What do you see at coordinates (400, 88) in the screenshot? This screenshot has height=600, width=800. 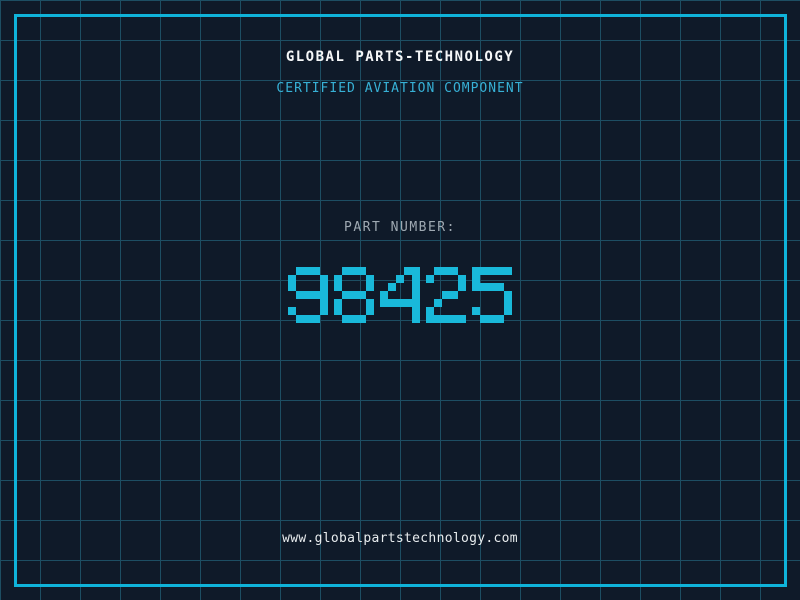 I see `certification-subtitle: CERTIFIED AVIATION COMPONENT` at bounding box center [400, 88].